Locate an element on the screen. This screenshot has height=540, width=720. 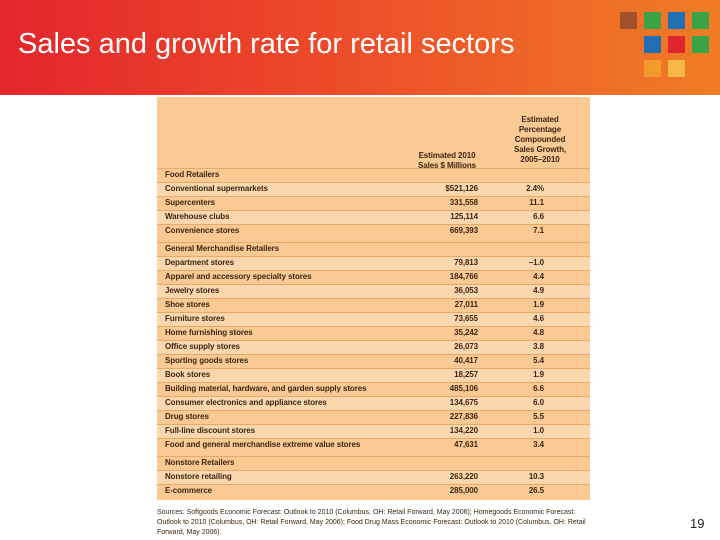
growth-cell: 3.4 is located at coordinates (538, 444).